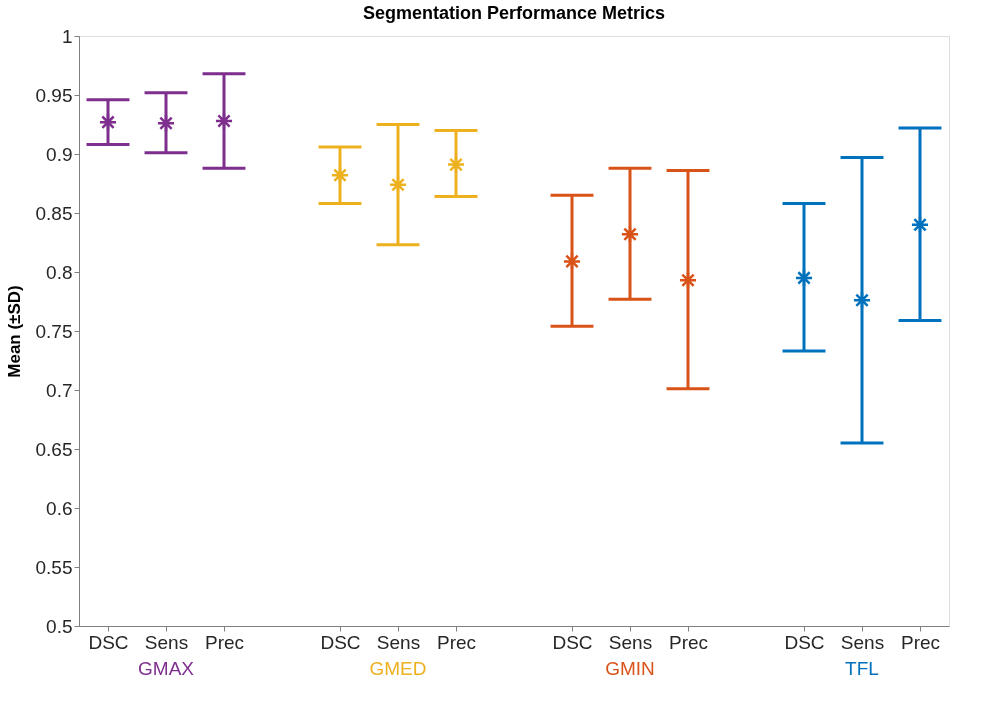  I want to click on y-tick-label: 0.5, so click(59, 626).